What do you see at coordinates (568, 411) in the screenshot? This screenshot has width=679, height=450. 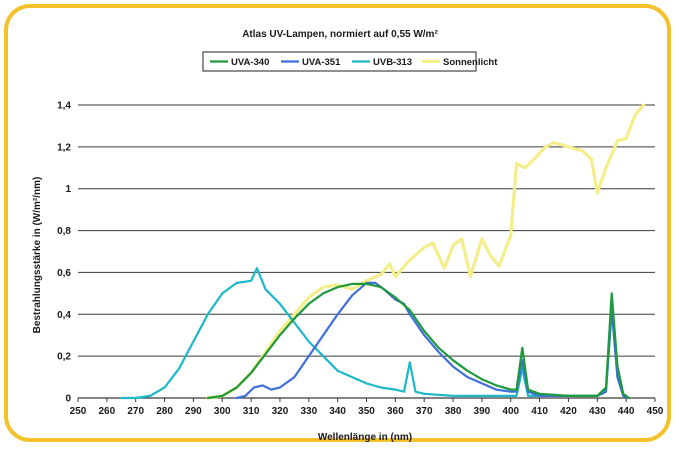 I see `x-tick-label: 420` at bounding box center [568, 411].